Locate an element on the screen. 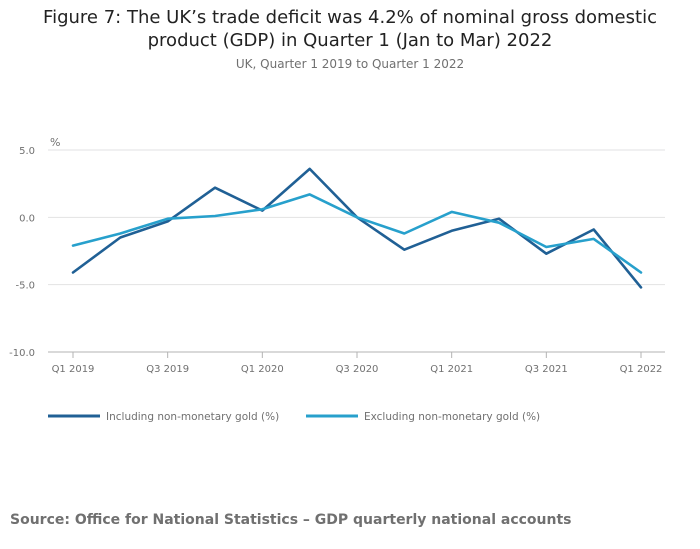 This screenshot has height=549, width=700. x-tick-label: Q3 2021 is located at coordinates (546, 369).